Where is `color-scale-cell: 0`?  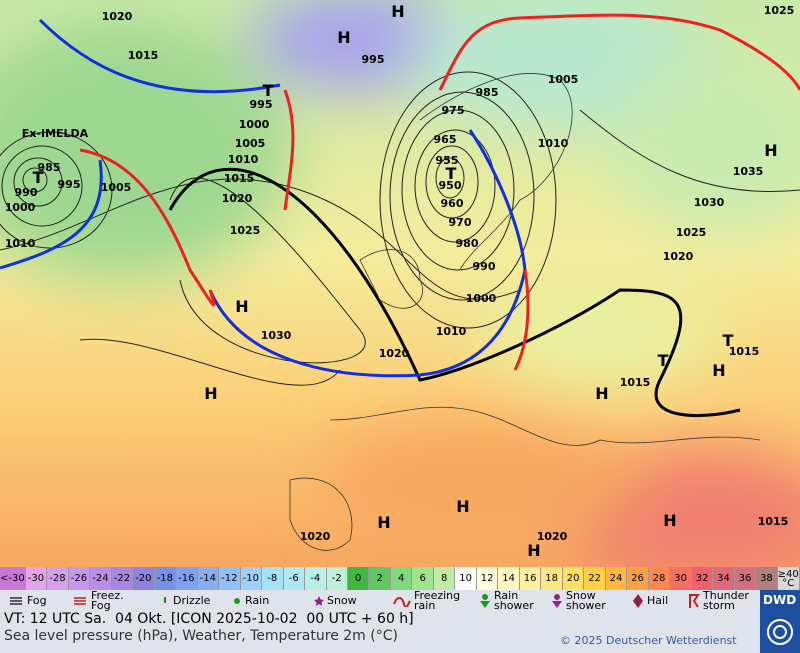
color-scale-cell: 0 is located at coordinates (358, 578).